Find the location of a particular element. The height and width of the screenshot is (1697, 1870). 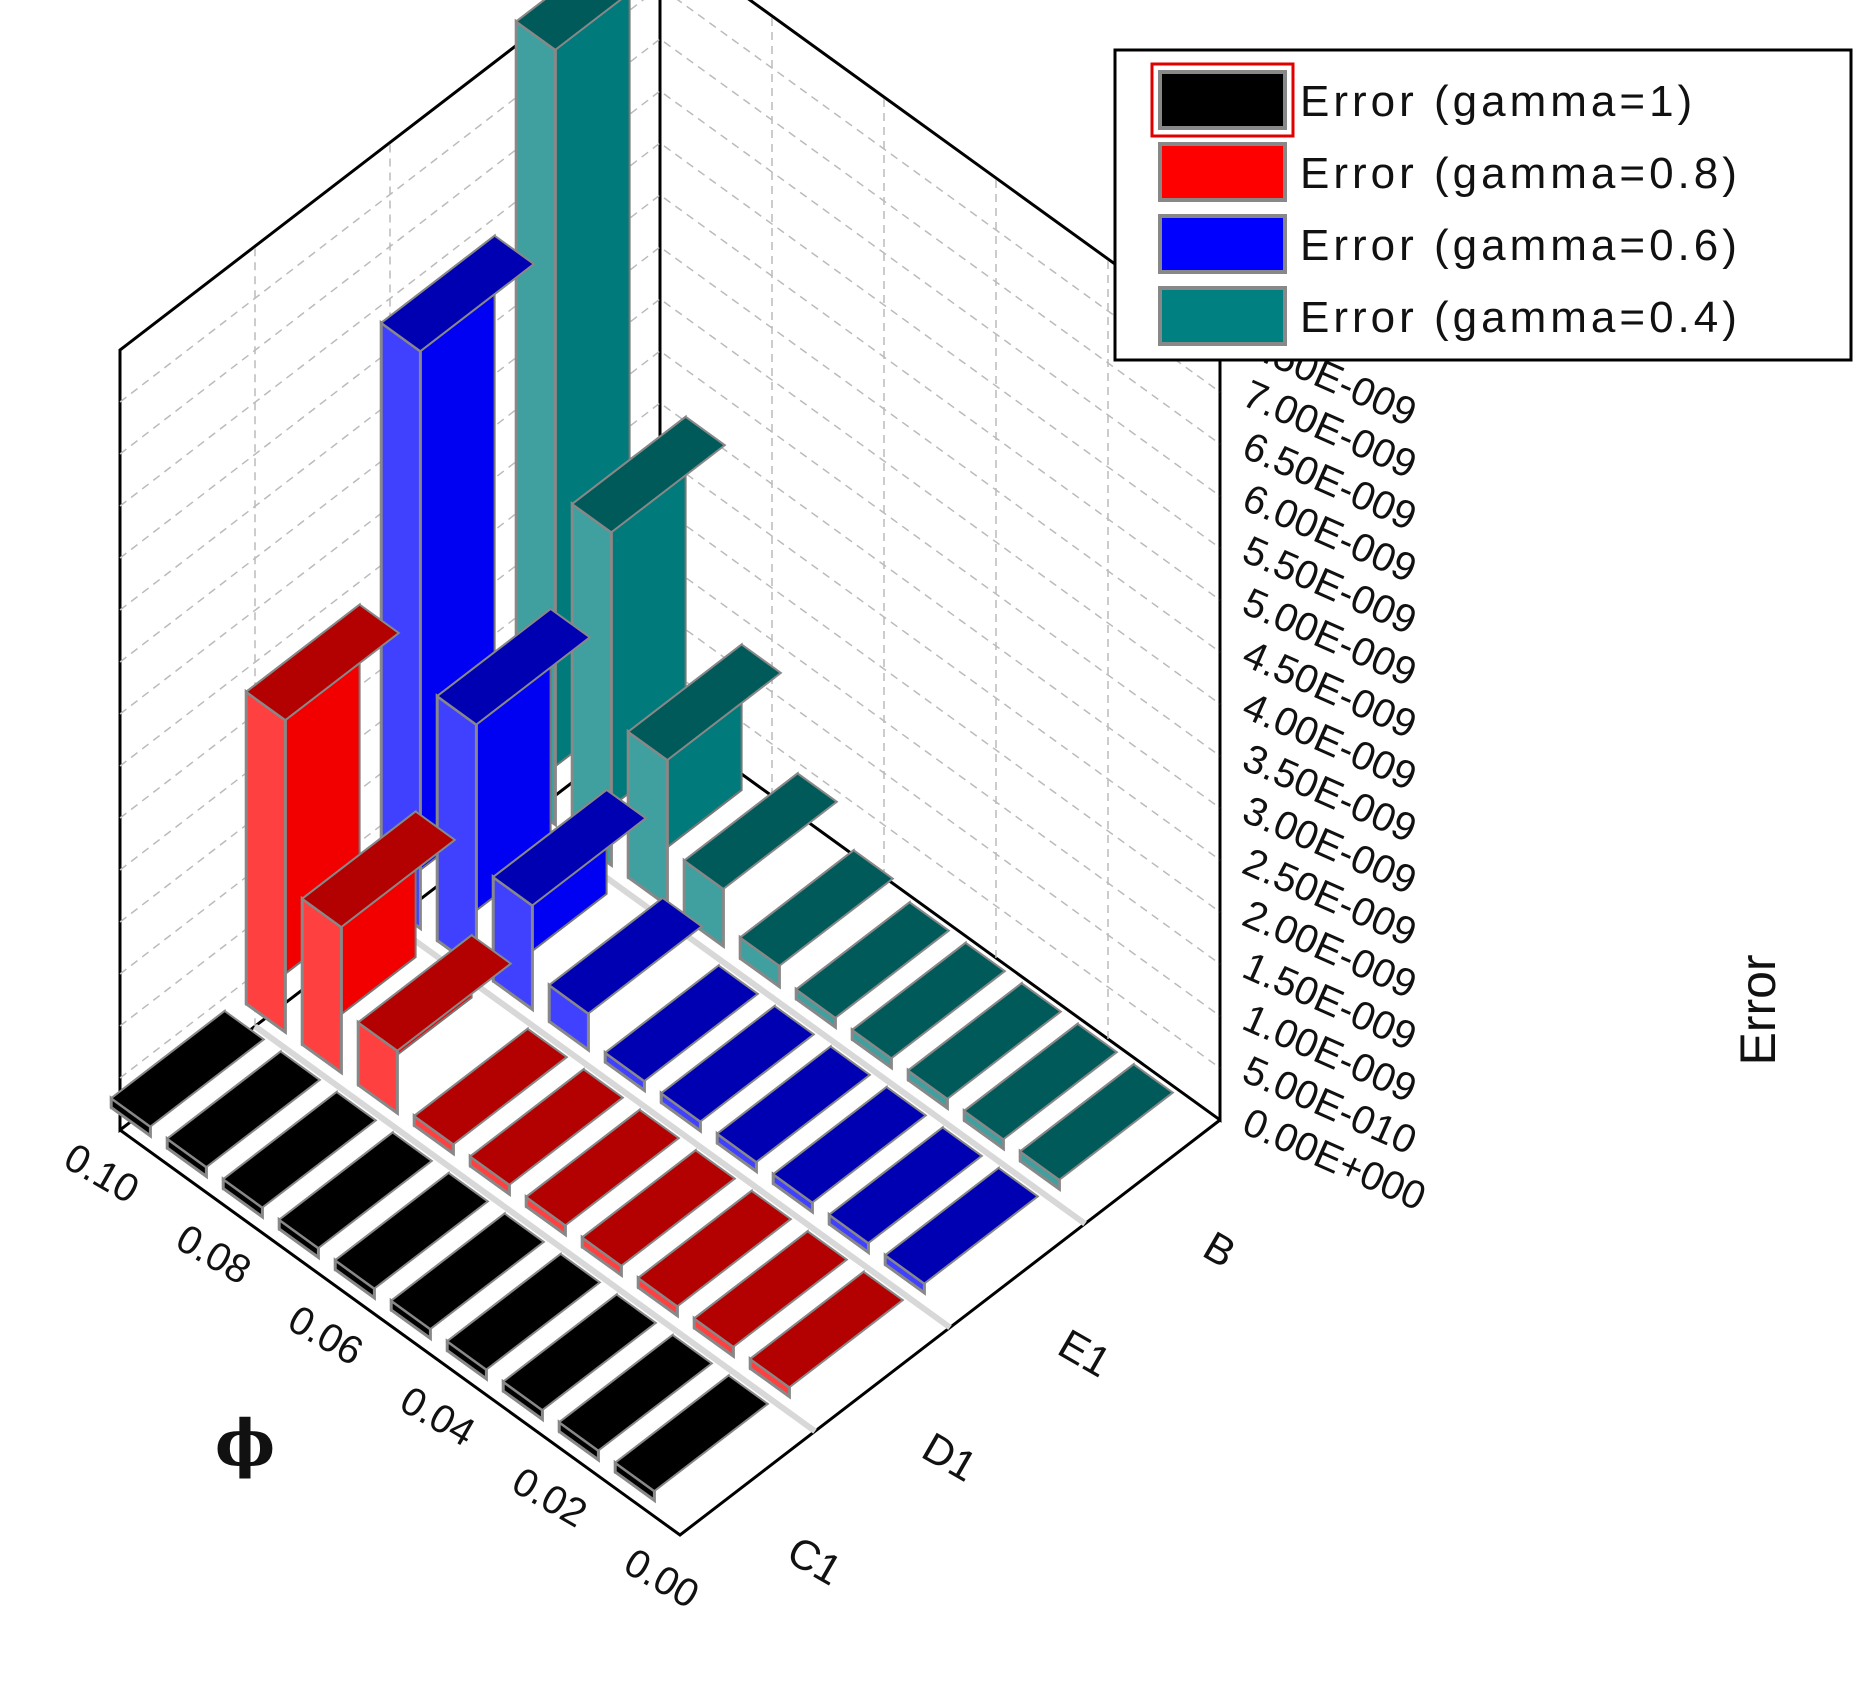

x-tick-label: 0.10 is located at coordinates (101, 1173).